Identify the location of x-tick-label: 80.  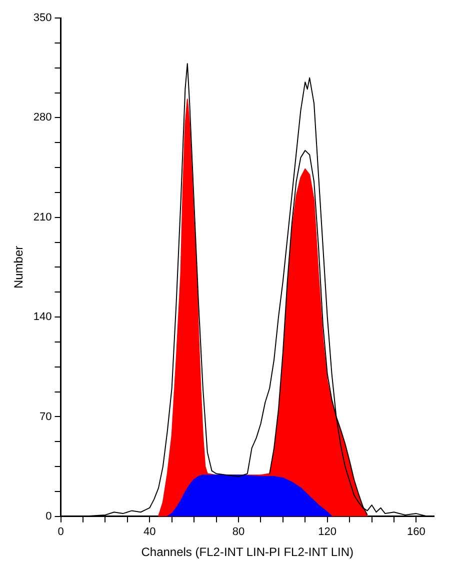
(238, 532).